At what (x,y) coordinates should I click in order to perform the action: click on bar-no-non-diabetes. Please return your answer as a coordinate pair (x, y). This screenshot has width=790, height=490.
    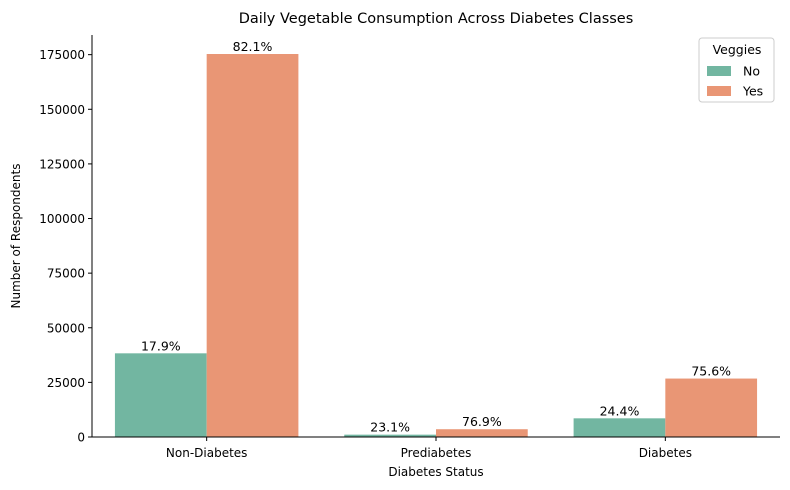
    Looking at the image, I should click on (160, 395).